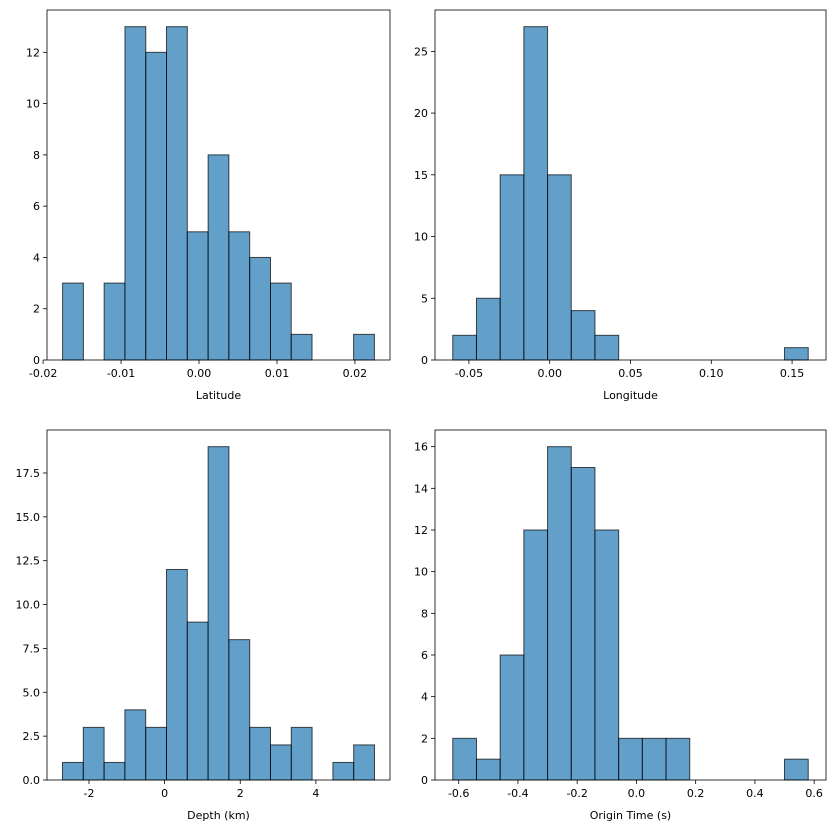 This screenshot has width=838, height=833. Describe the element at coordinates (792, 373) in the screenshot. I see `x-tick-label: 0.15` at that location.